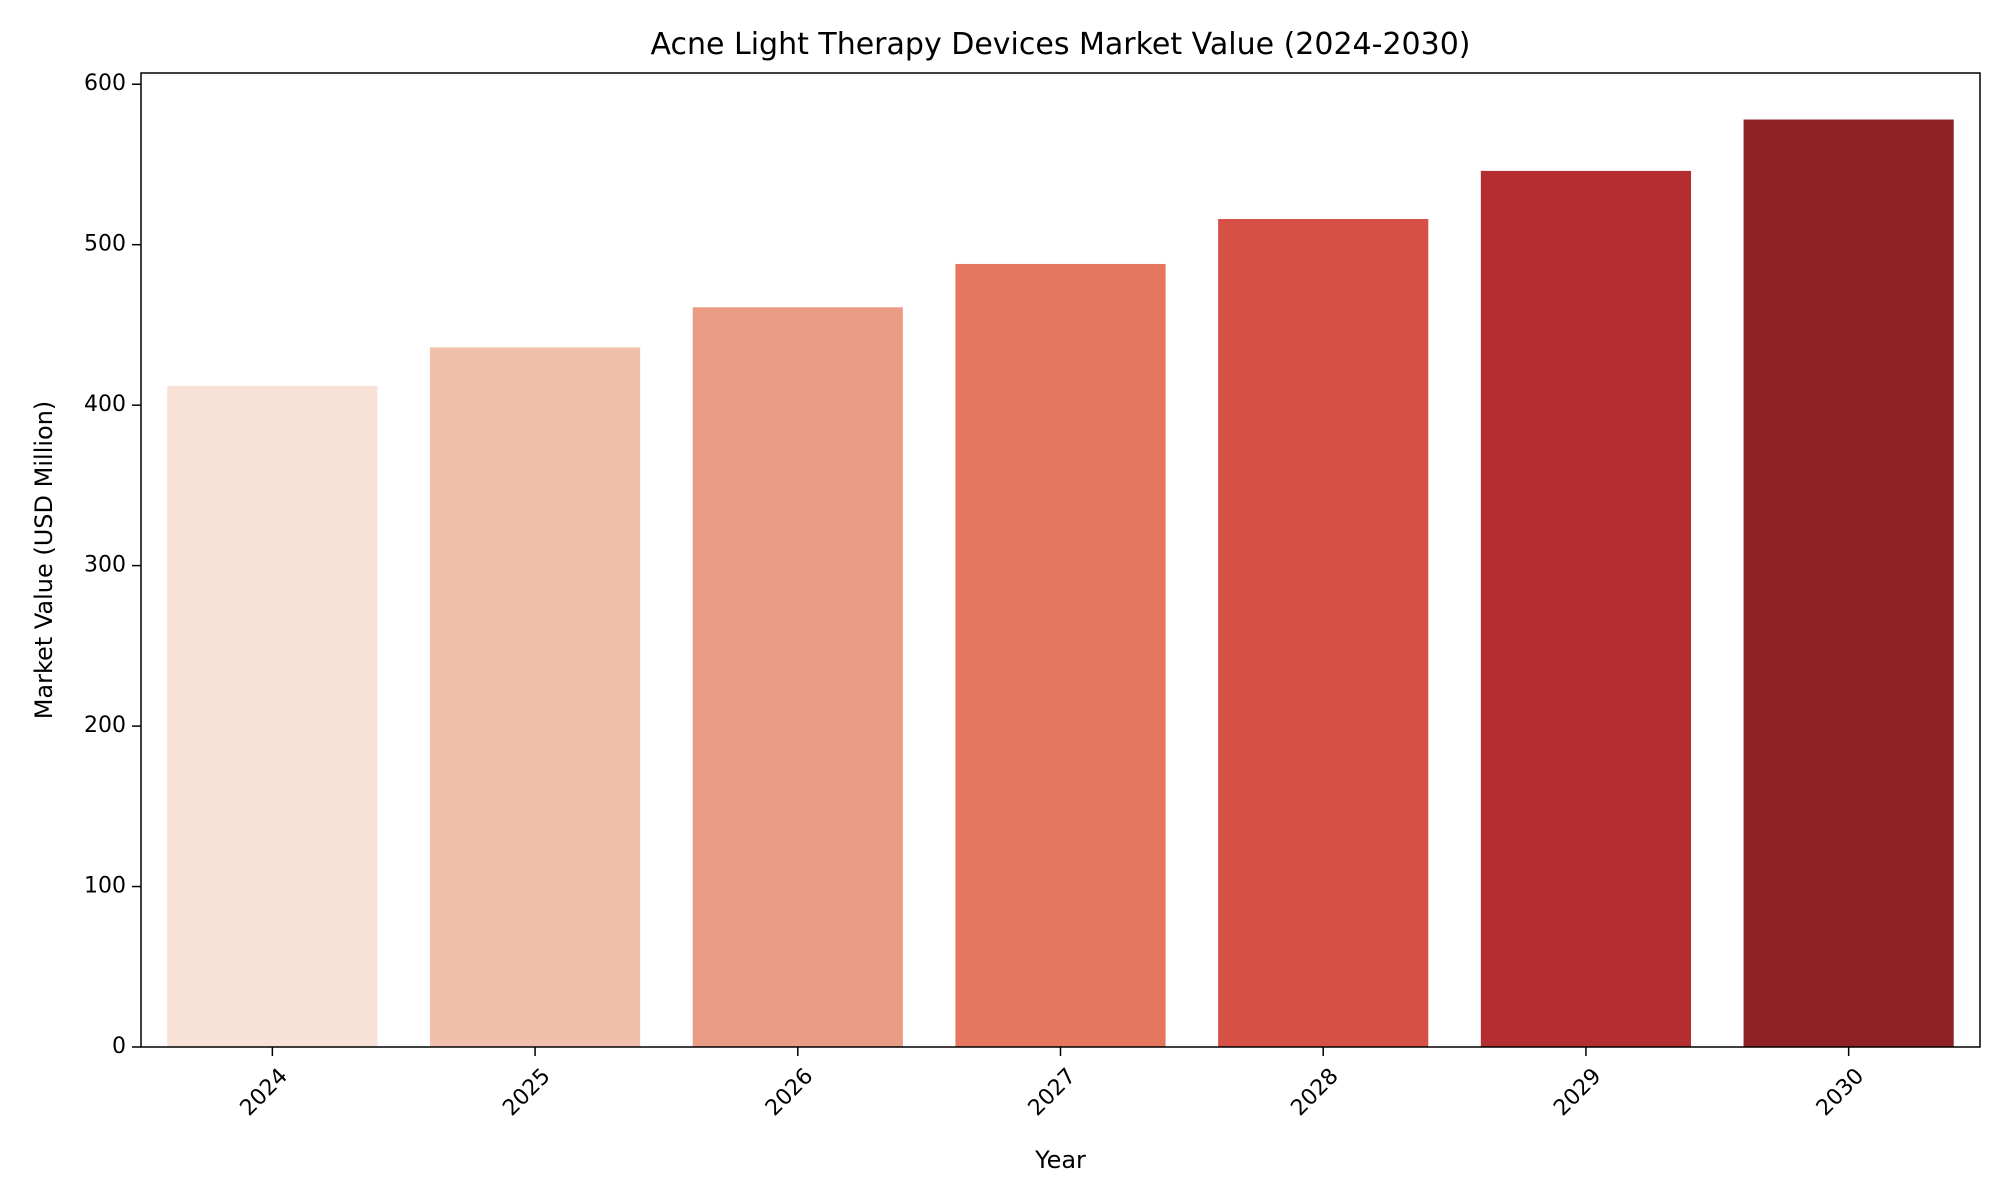 Image resolution: width=2000 pixels, height=1200 pixels. Describe the element at coordinates (1060, 1160) in the screenshot. I see `x-axis-label: Year` at that location.